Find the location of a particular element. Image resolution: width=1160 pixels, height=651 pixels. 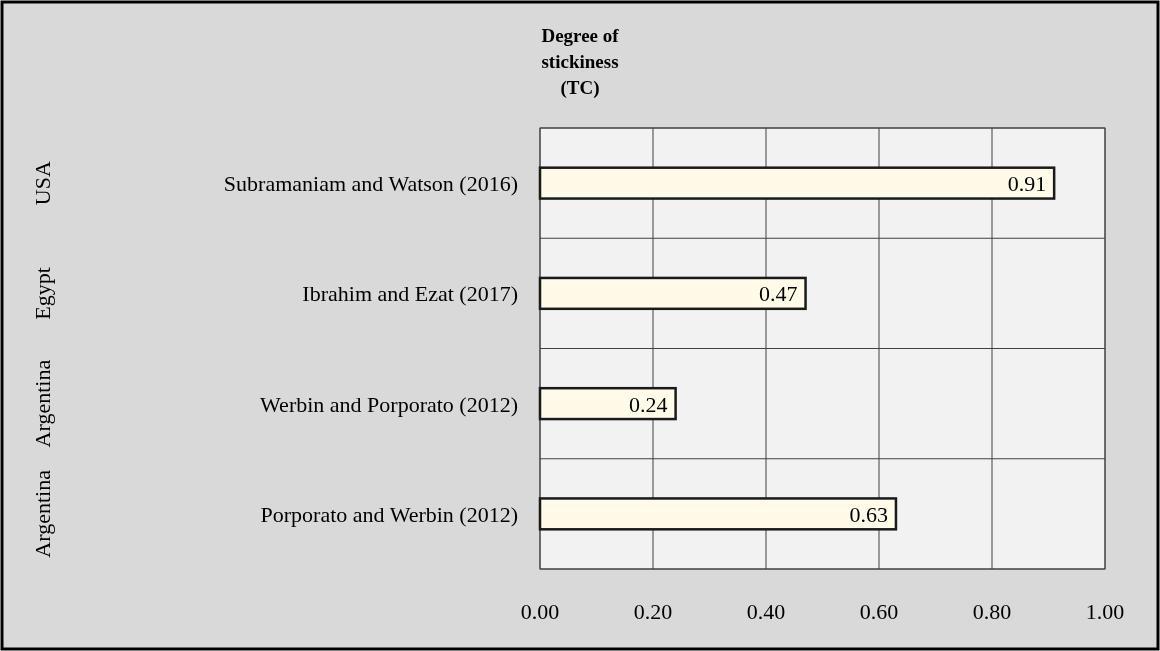

x-tick-label: 0.40 is located at coordinates (766, 611).